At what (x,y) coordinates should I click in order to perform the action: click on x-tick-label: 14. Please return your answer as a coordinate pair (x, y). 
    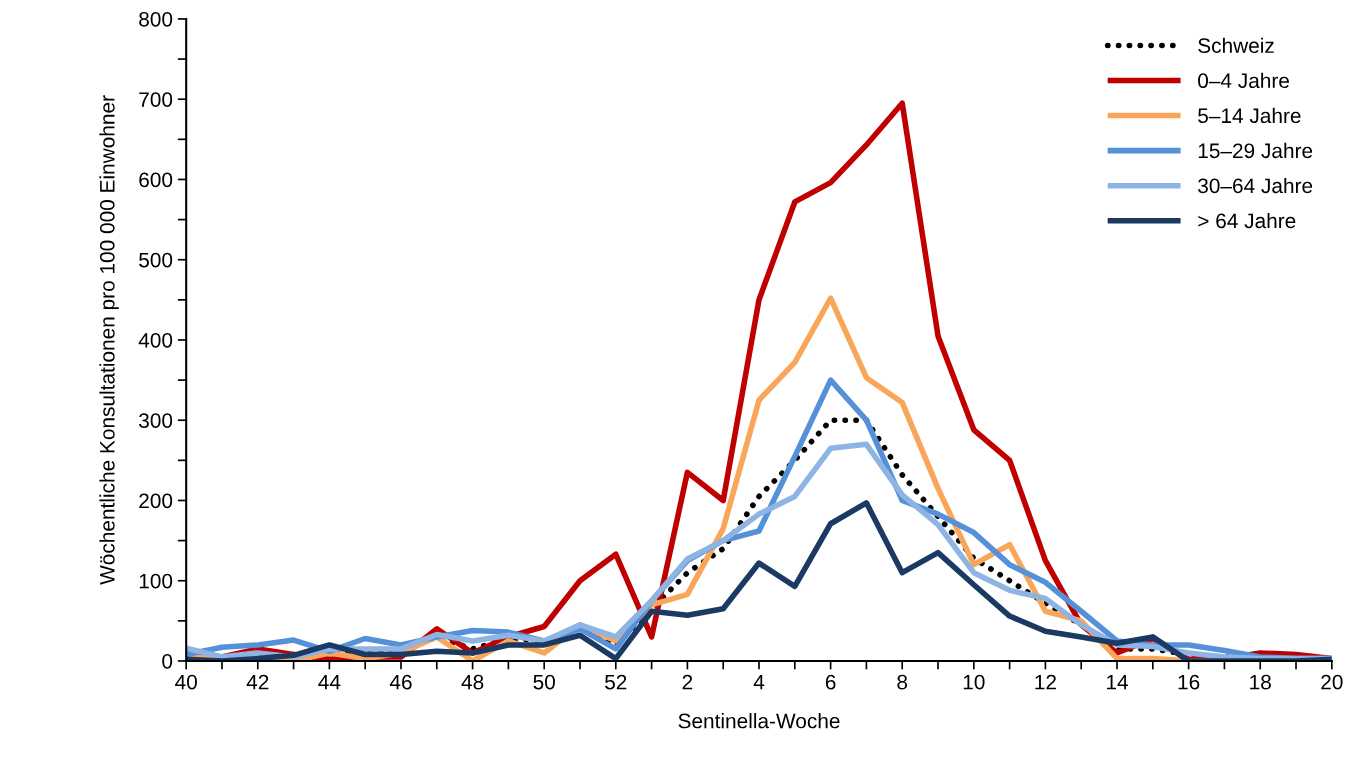
    Looking at the image, I should click on (1117, 682).